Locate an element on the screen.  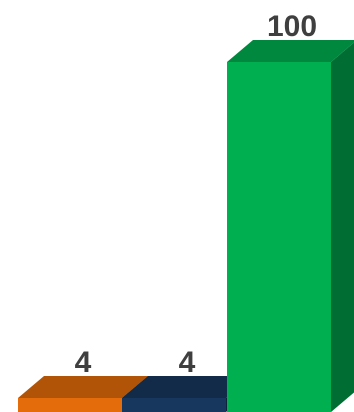
bar-3-top is located at coordinates (290, 51).